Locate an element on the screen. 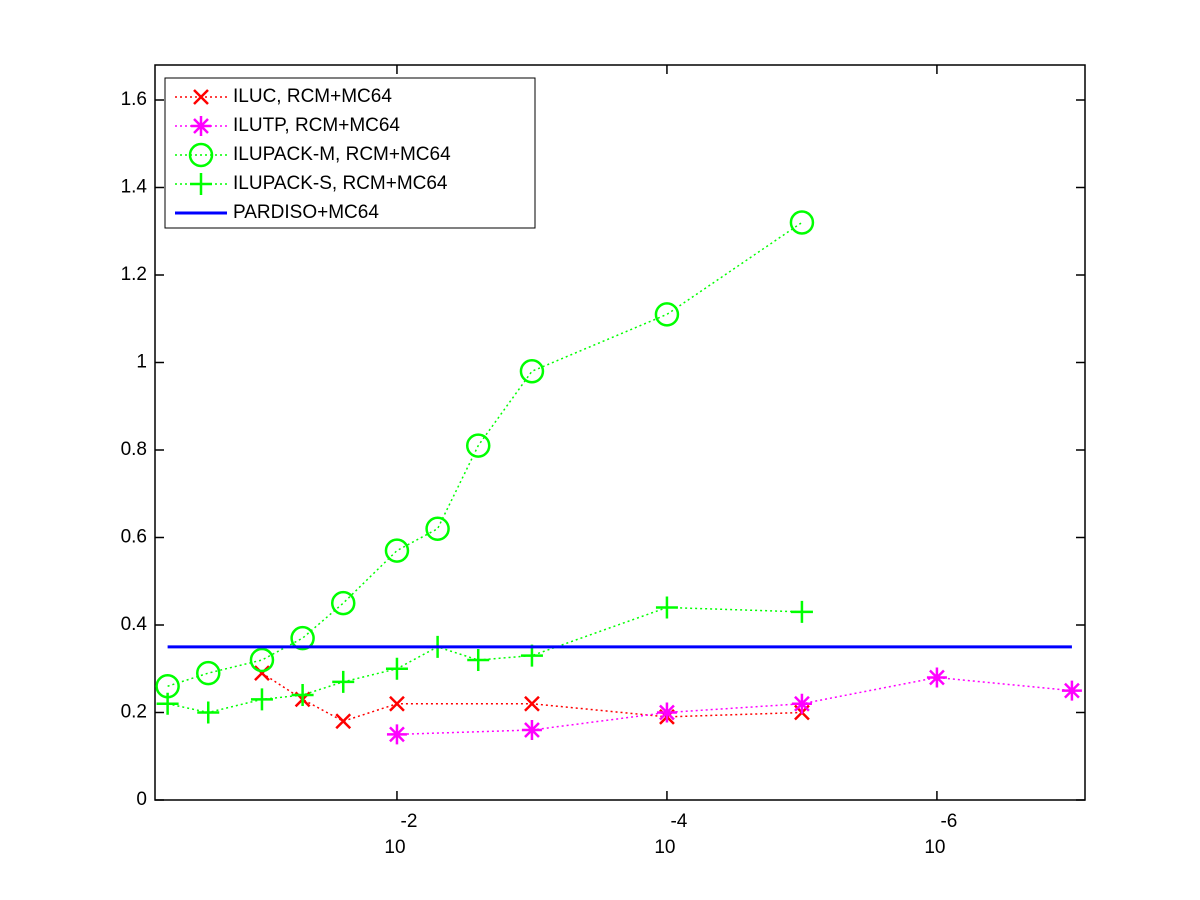 The image size is (1200, 900). y-tick-label: 0.6 is located at coordinates (134, 537).